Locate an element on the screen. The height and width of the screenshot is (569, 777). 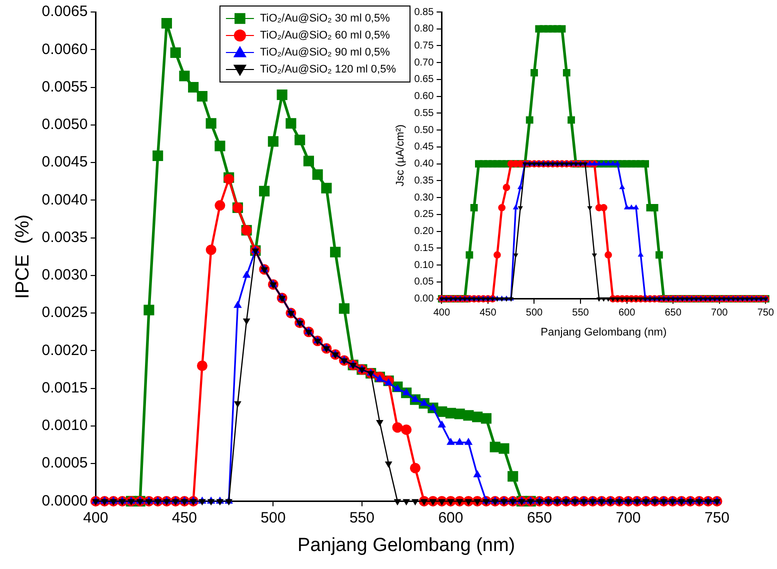
y-tick-label: 0.0065 is located at coordinates (65, 11).